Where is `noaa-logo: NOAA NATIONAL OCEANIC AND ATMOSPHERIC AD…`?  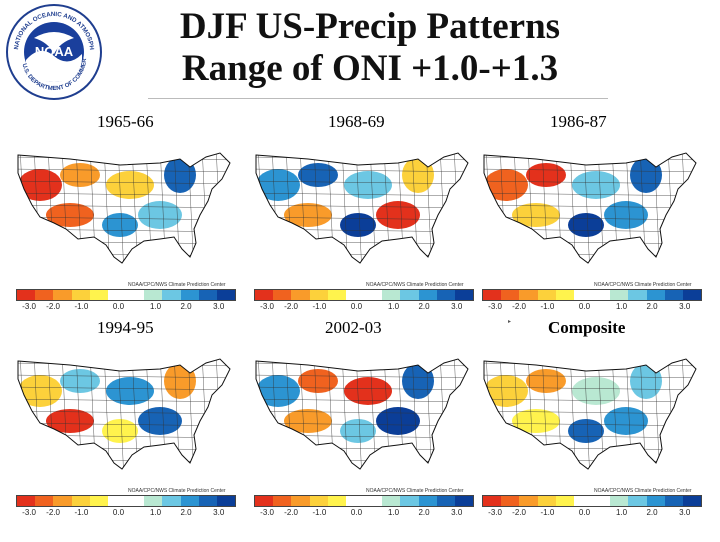 noaa-logo: NOAA NATIONAL OCEANIC AND ATMOSPHERIC AD… is located at coordinates (52, 51).